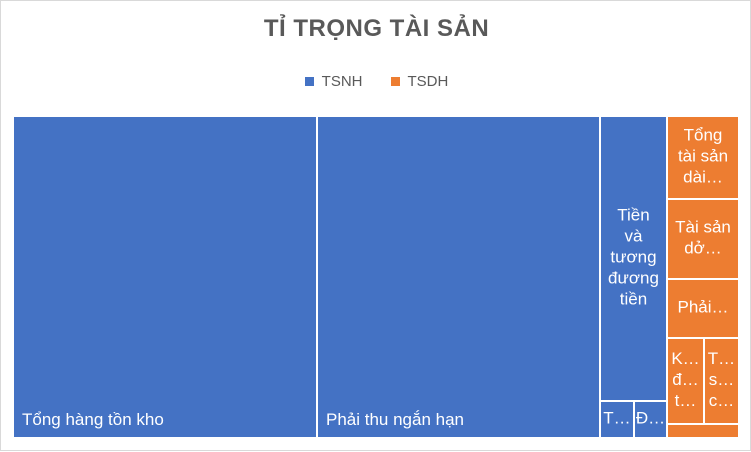 Image resolution: width=751 pixels, height=452 pixels. Describe the element at coordinates (93, 419) in the screenshot. I see `treemap-label-0: Tổng hàng tồn kho` at that location.